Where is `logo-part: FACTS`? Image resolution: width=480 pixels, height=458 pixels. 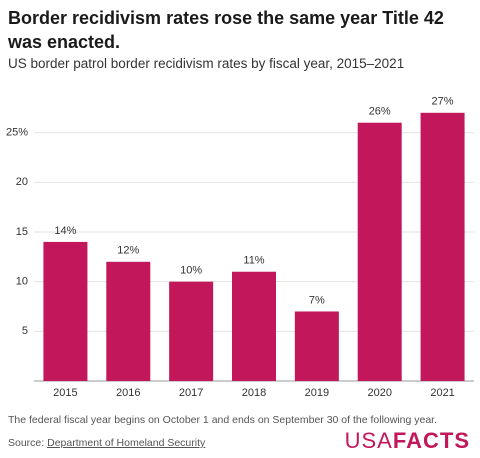 logo-part: FACTS is located at coordinates (431, 440).